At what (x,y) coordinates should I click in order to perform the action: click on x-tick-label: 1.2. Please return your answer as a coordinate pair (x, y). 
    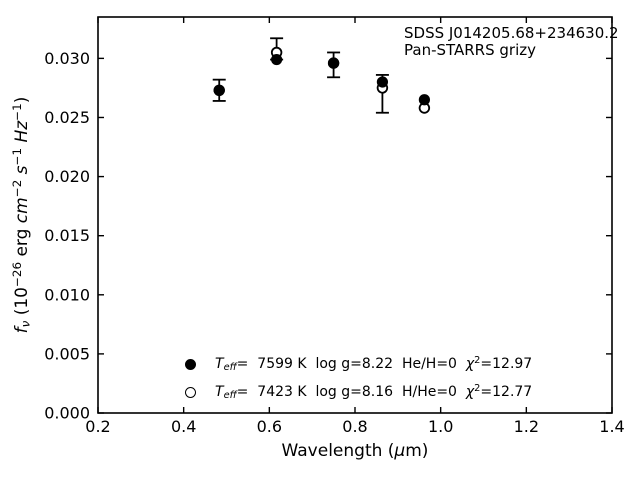
    Looking at the image, I should click on (526, 426).